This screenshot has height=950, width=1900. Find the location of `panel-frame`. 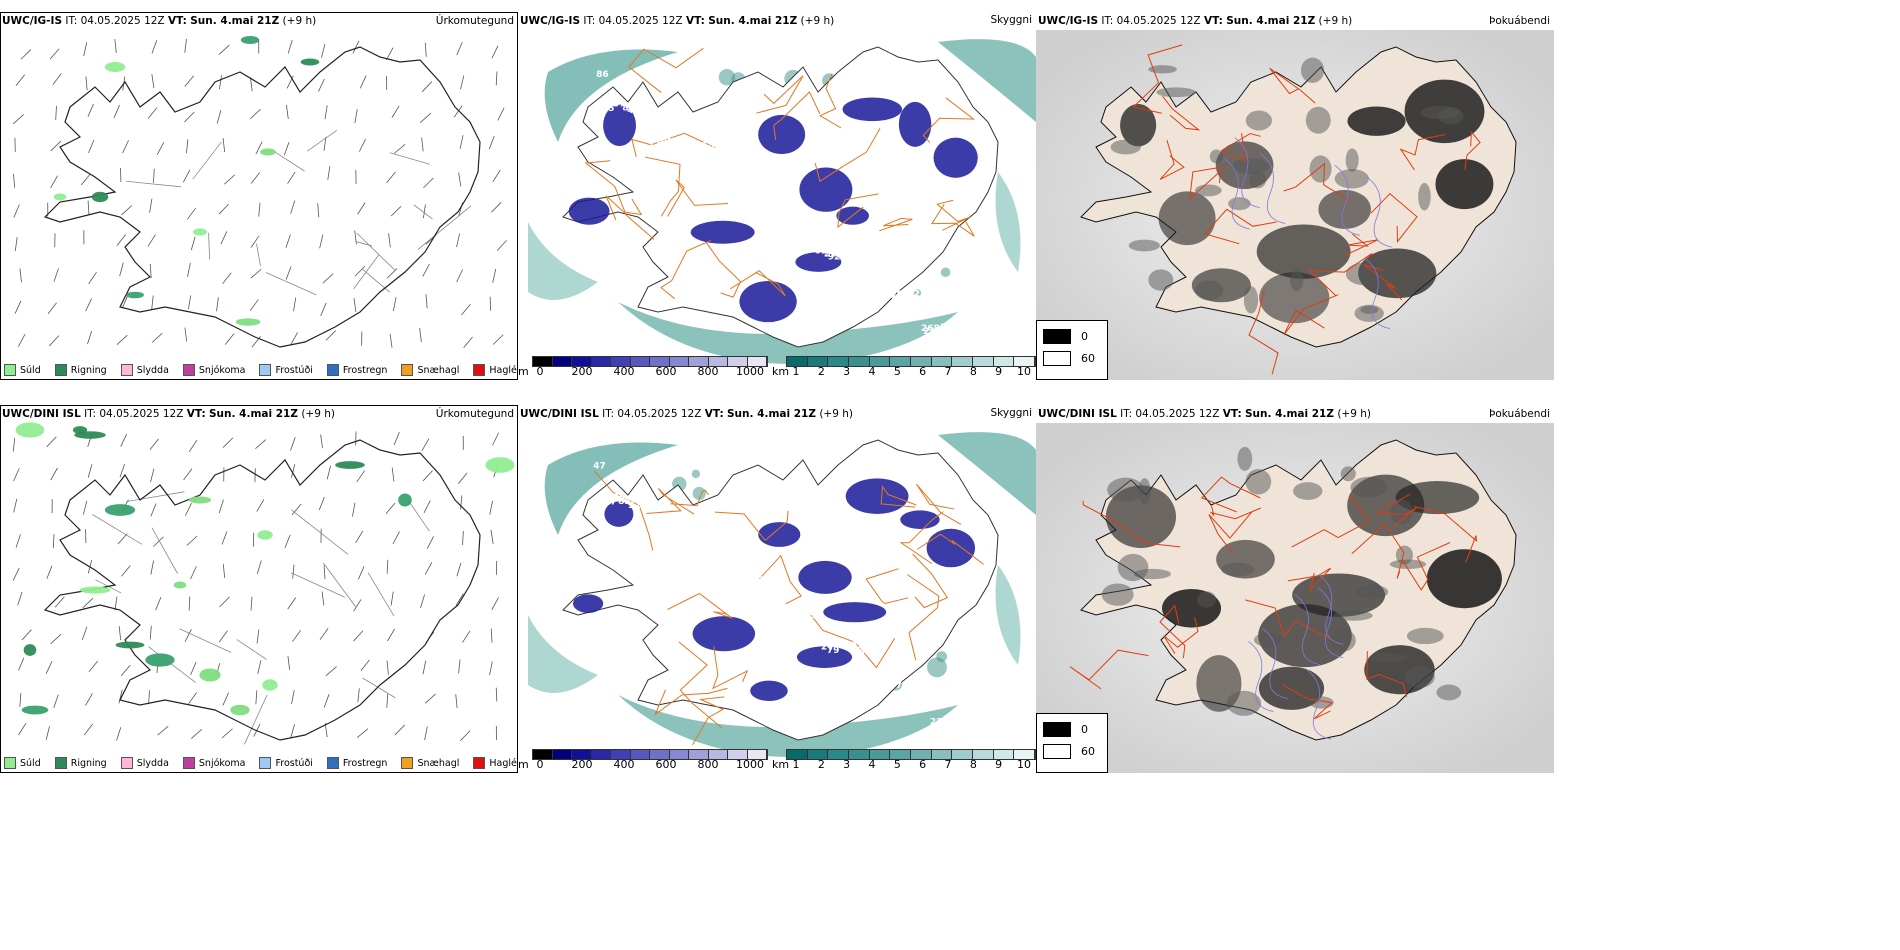

panel-frame is located at coordinates (259, 196).